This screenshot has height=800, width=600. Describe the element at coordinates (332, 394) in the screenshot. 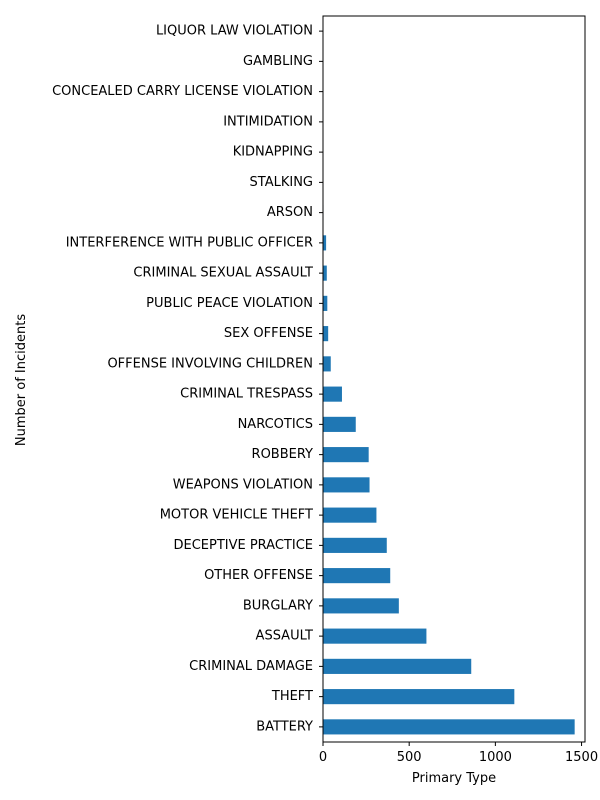

I see `bar-criminal-trespass` at that location.